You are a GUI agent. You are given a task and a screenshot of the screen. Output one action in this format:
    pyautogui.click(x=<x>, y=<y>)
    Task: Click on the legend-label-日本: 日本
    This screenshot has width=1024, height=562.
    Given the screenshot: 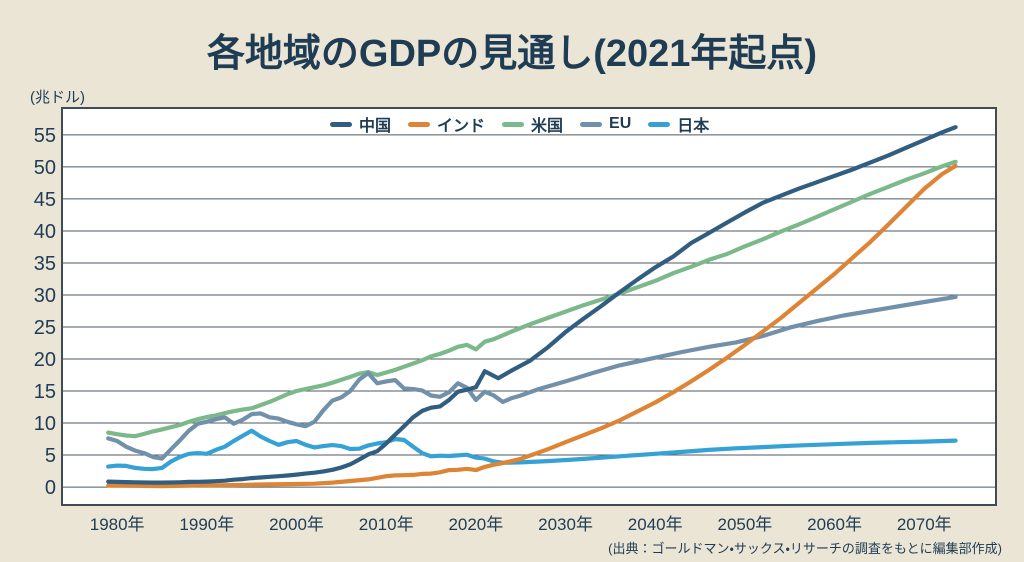 What is the action you would take?
    pyautogui.click(x=693, y=126)
    